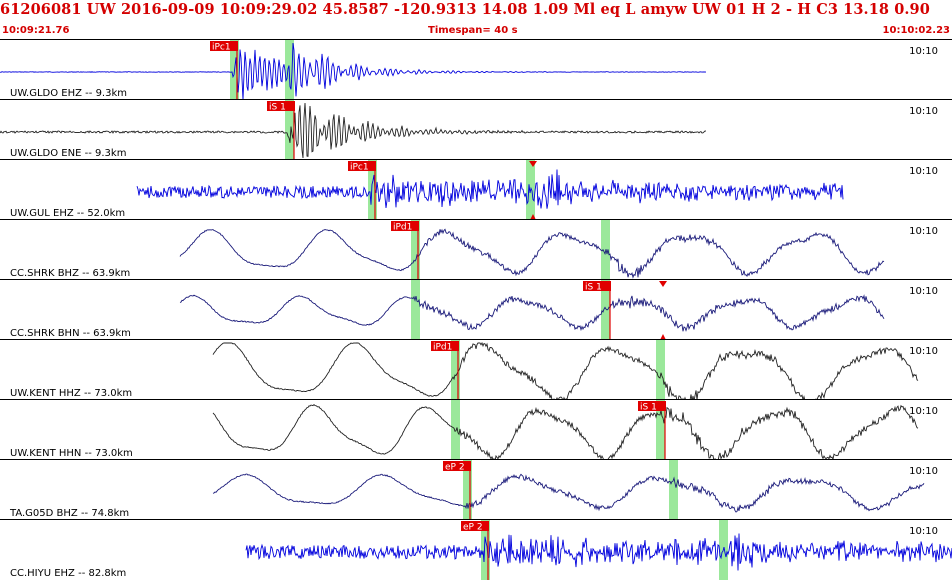 The height and width of the screenshot is (580, 952). I want to click on station-label: CC.SHRK BHN -- 63.9km, so click(70, 333).